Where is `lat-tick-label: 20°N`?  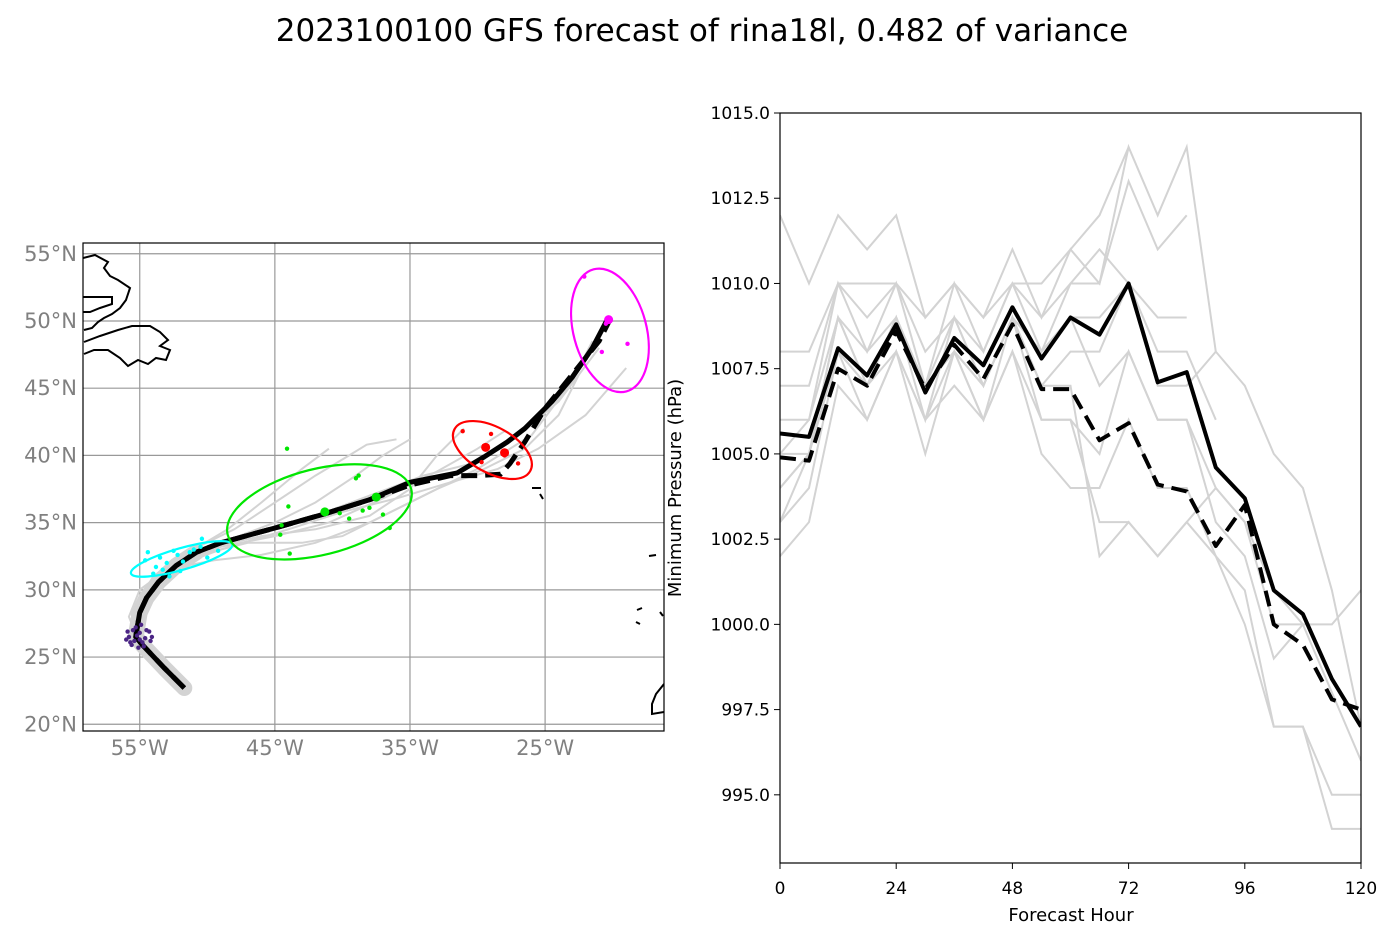
lat-tick-label: 20°N is located at coordinates (50, 724).